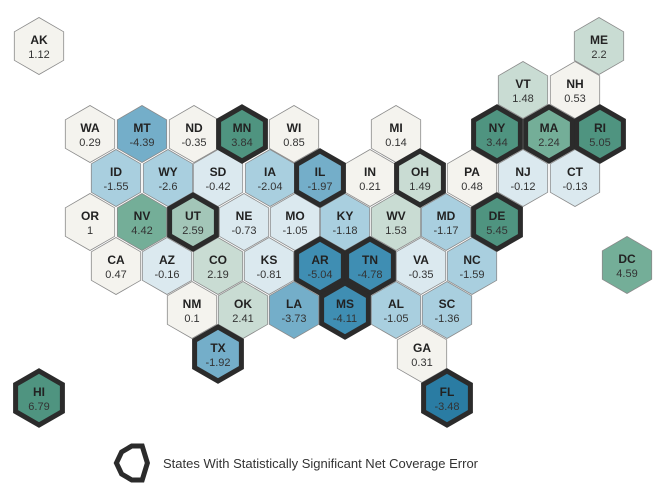 This screenshot has width=664, height=498. Describe the element at coordinates (191, 319) in the screenshot. I see `state-value: 0.1` at that location.